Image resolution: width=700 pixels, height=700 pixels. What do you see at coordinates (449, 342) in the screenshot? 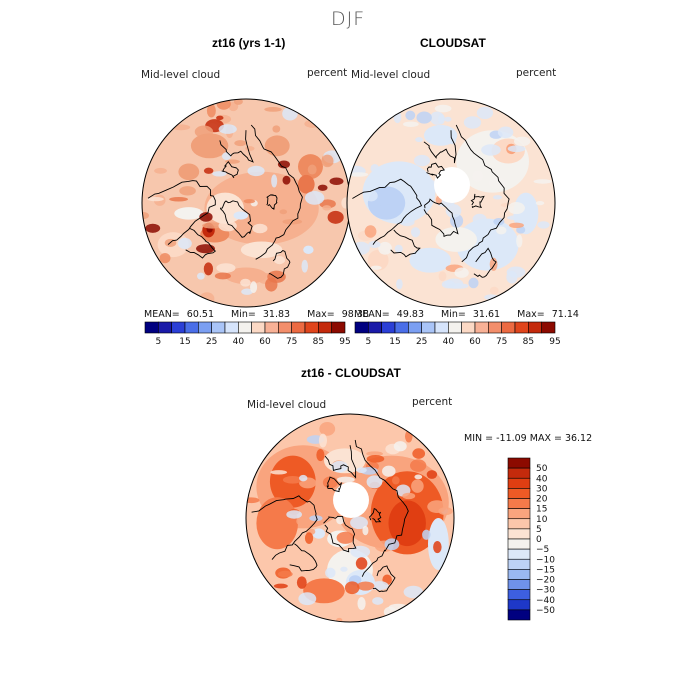
I see `colorbar-tick-label: 40` at bounding box center [449, 342].